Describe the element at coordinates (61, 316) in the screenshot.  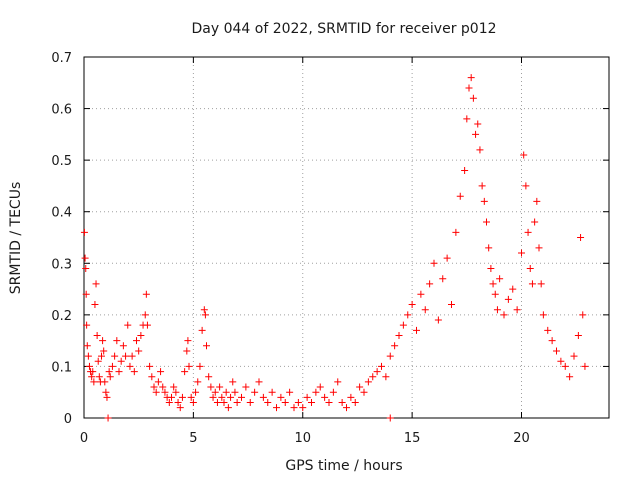
I see `y-tick-label: 0.2` at that location.